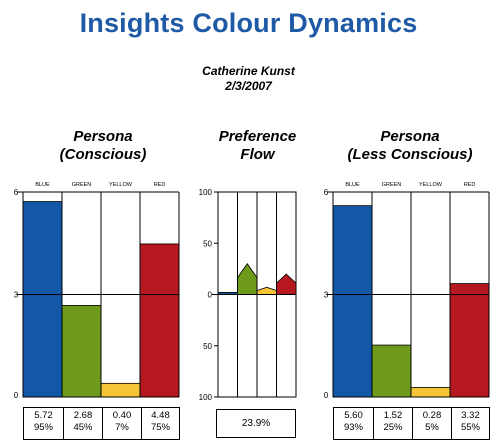  What do you see at coordinates (16, 295) in the screenshot?
I see `y-tick-label-conscious-1: 3` at bounding box center [16, 295].